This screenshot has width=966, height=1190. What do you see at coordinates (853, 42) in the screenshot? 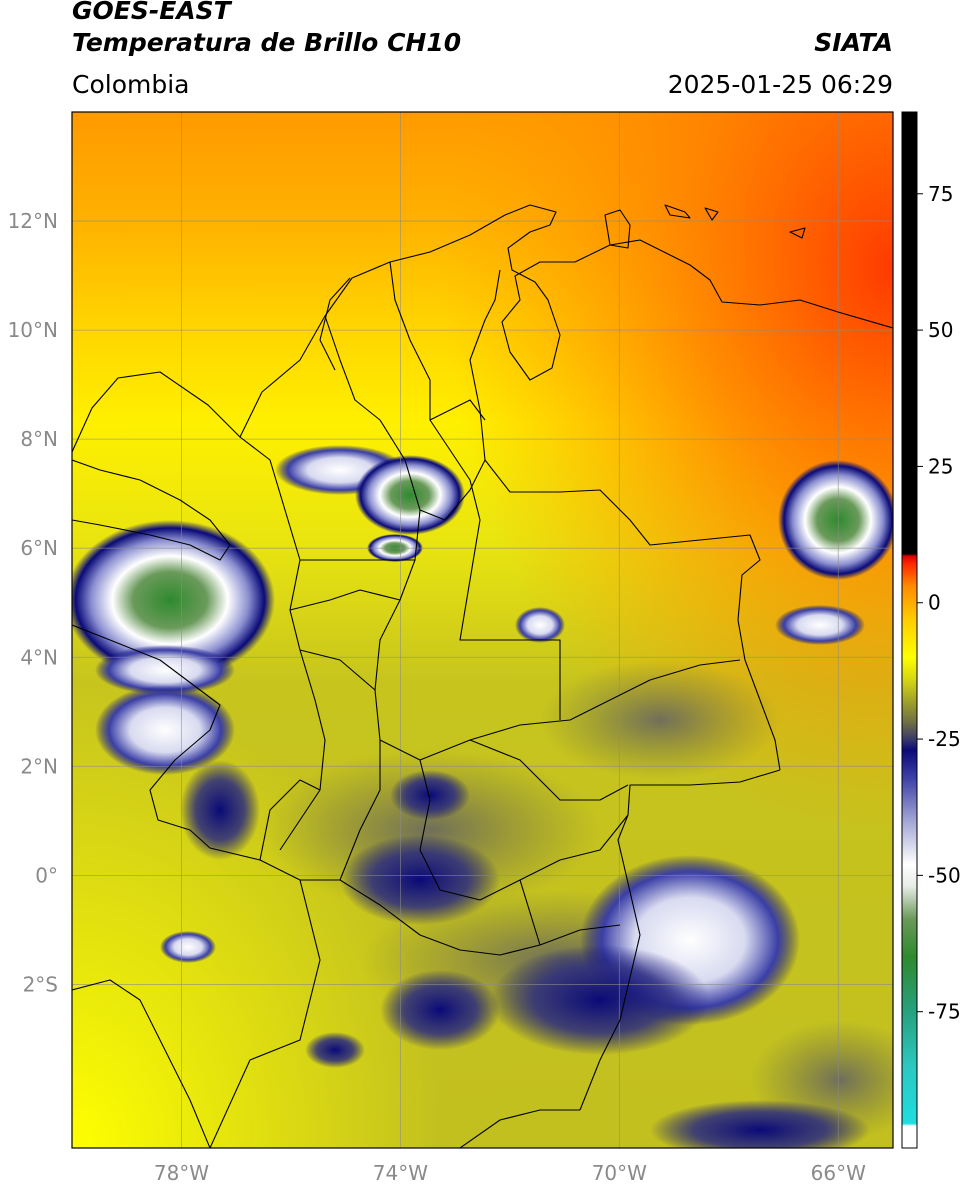
I see `agency-label: SIATA` at bounding box center [853, 42].